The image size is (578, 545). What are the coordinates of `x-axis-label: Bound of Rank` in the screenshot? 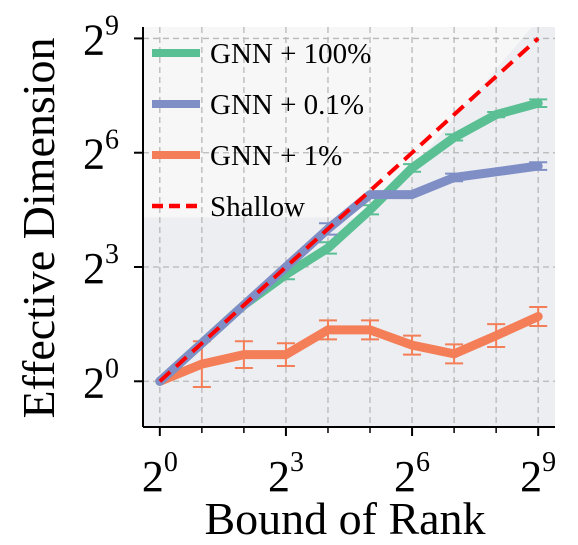 It's located at (344, 518).